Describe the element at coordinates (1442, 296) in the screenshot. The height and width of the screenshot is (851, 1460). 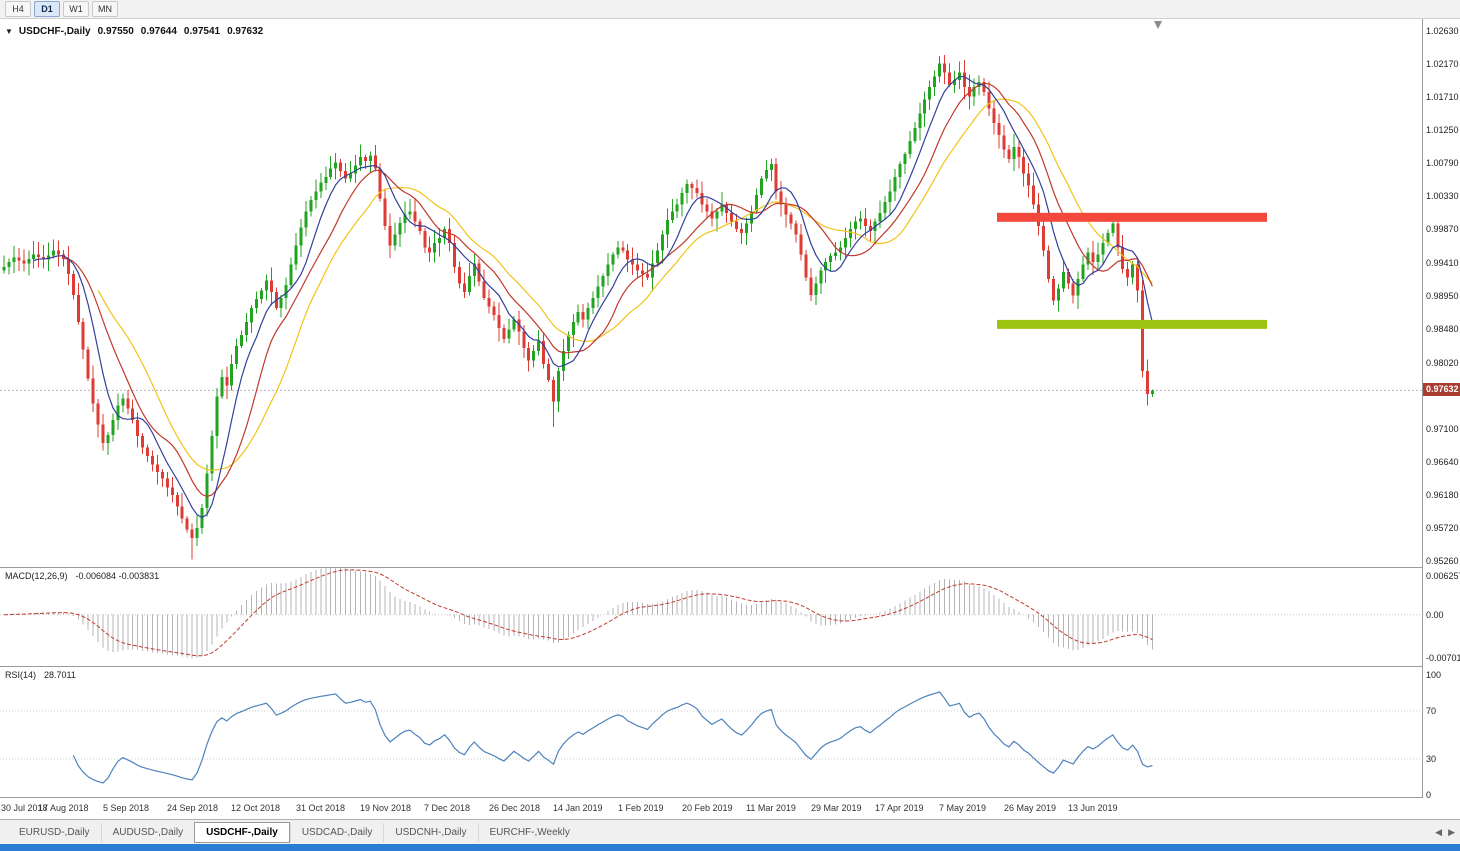
I see `price-axis-label: 0.98950` at that location.